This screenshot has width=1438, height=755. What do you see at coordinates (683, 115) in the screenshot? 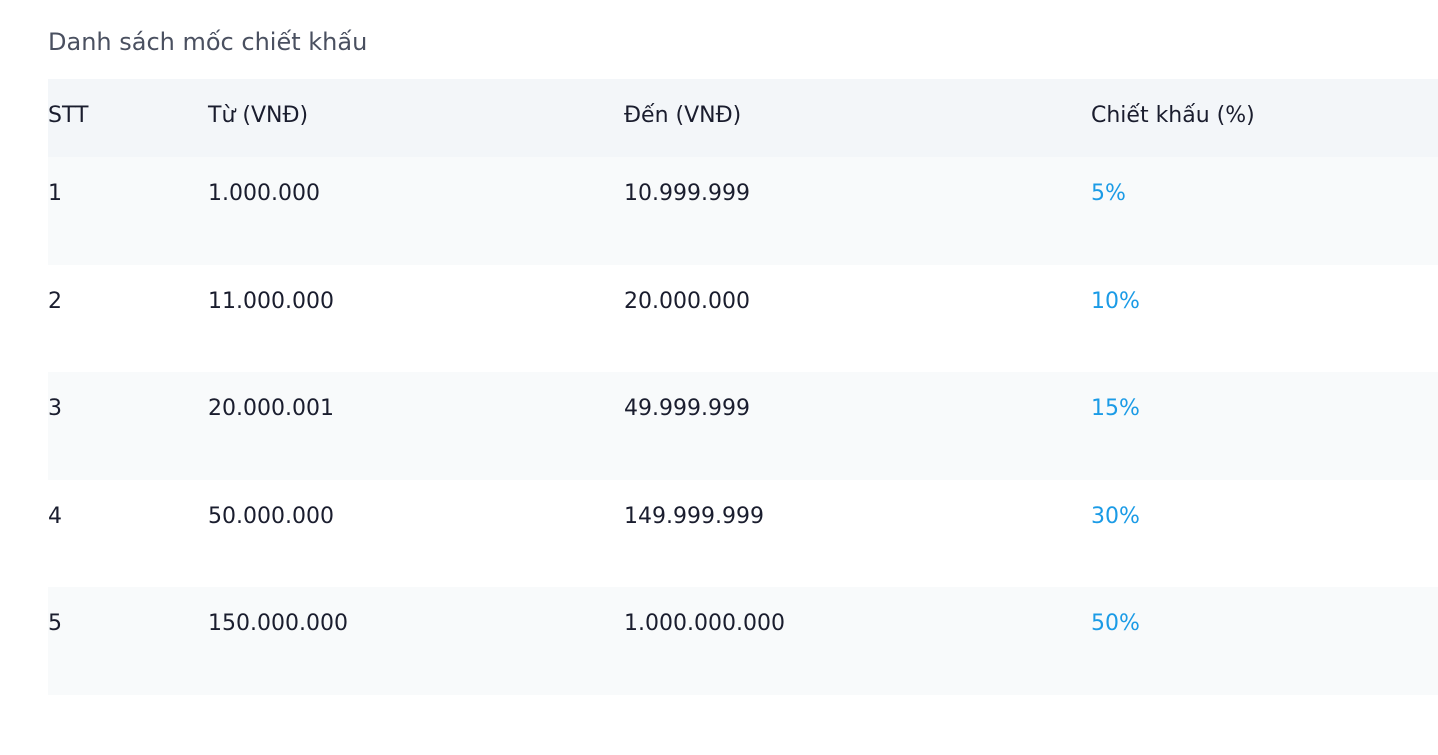
I see `header-cell: Đến (VNĐ)` at bounding box center [683, 115].